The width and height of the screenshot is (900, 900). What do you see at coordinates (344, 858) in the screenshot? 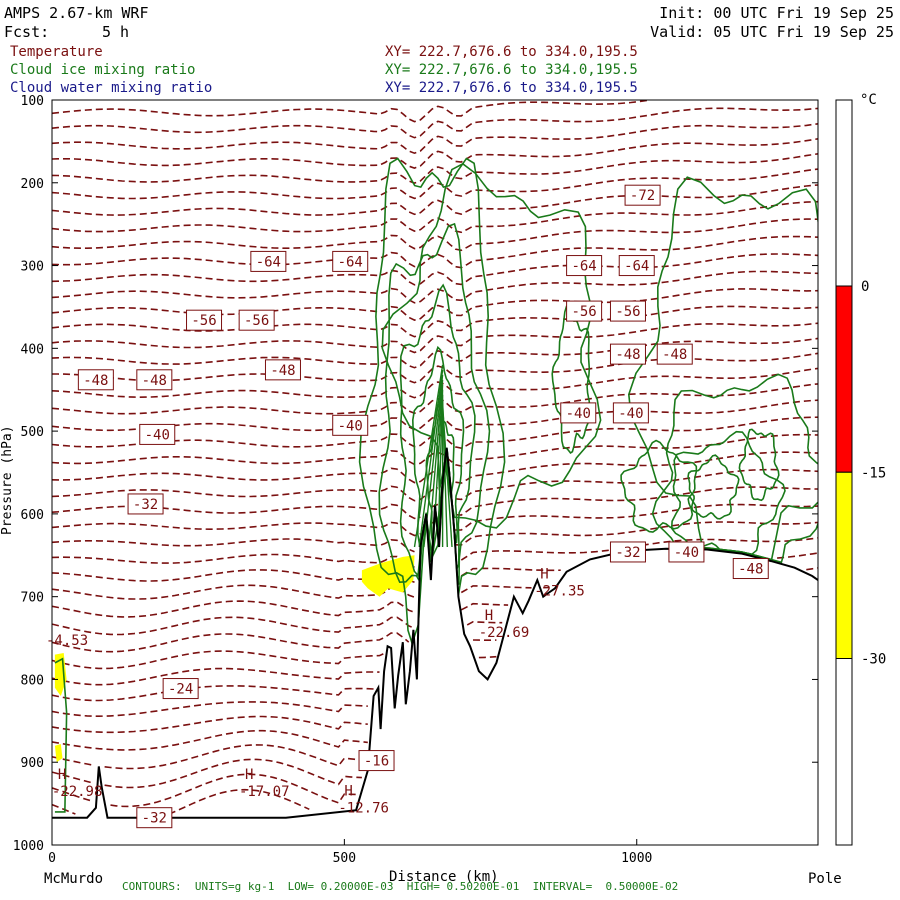
I see `x-tick-label: 500` at bounding box center [344, 858].